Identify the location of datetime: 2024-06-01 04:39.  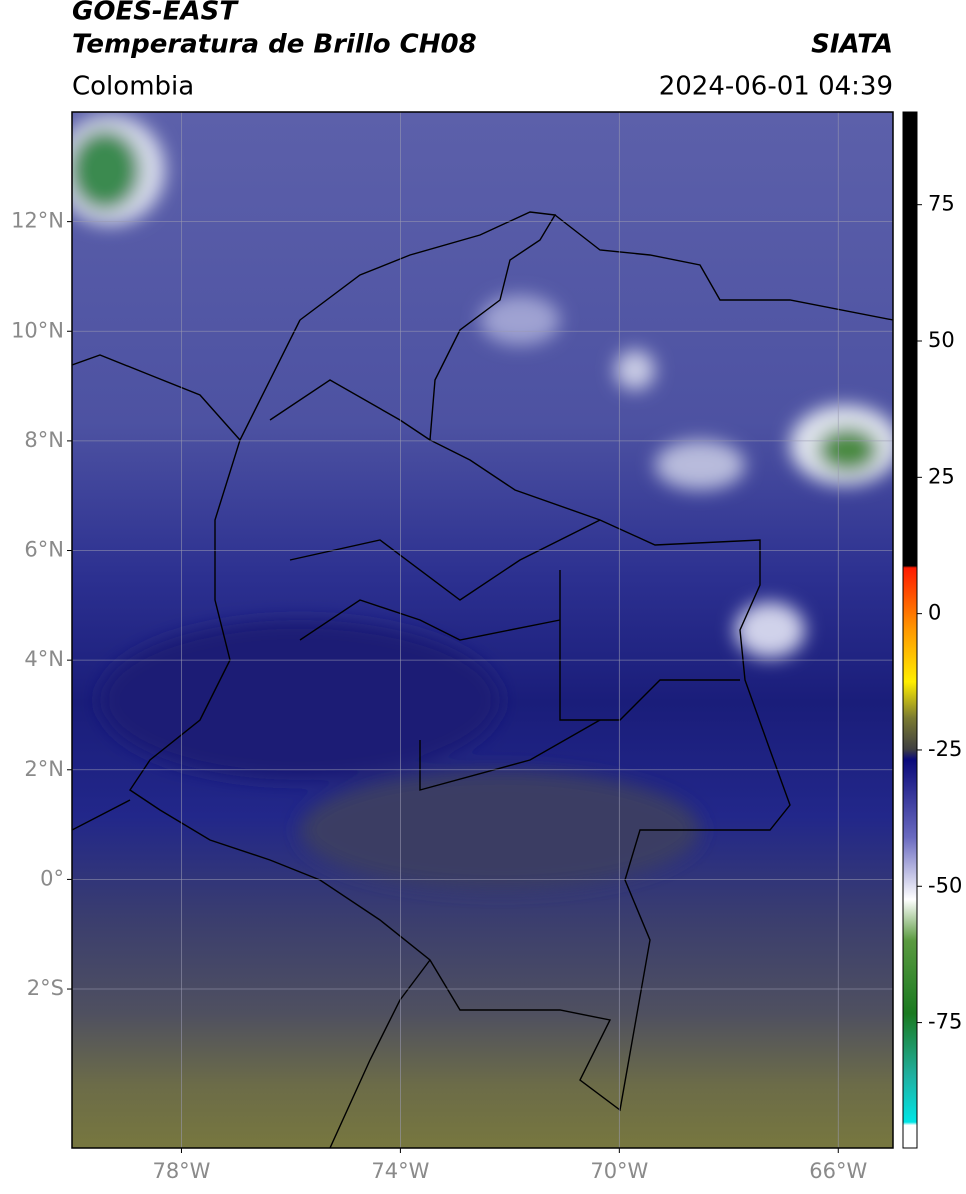
(776, 87).